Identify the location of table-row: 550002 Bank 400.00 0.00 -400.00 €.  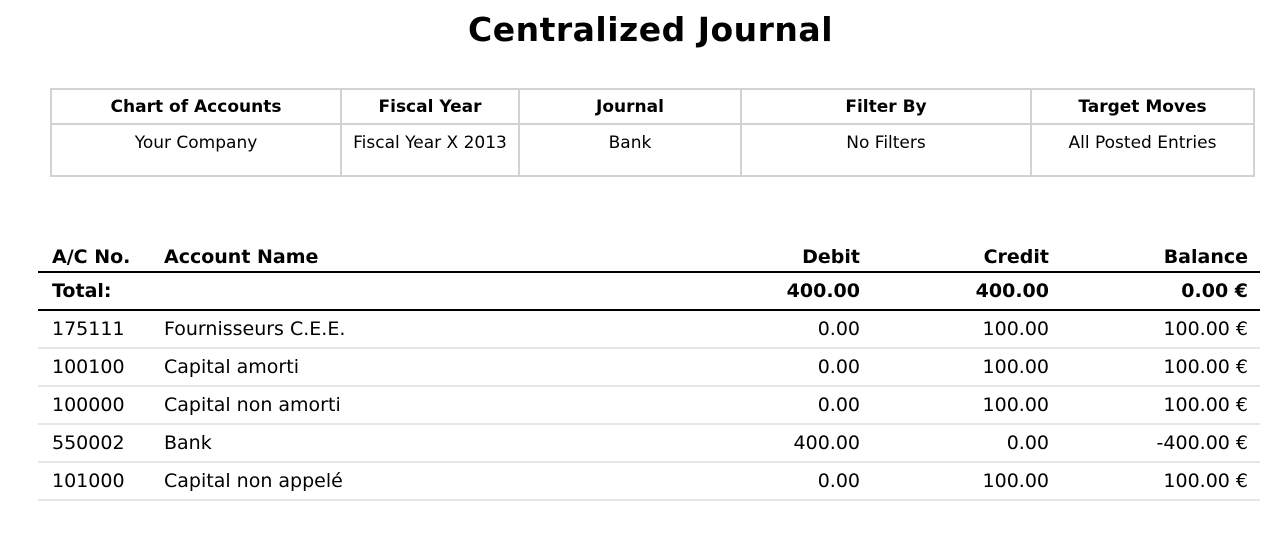
(649, 443).